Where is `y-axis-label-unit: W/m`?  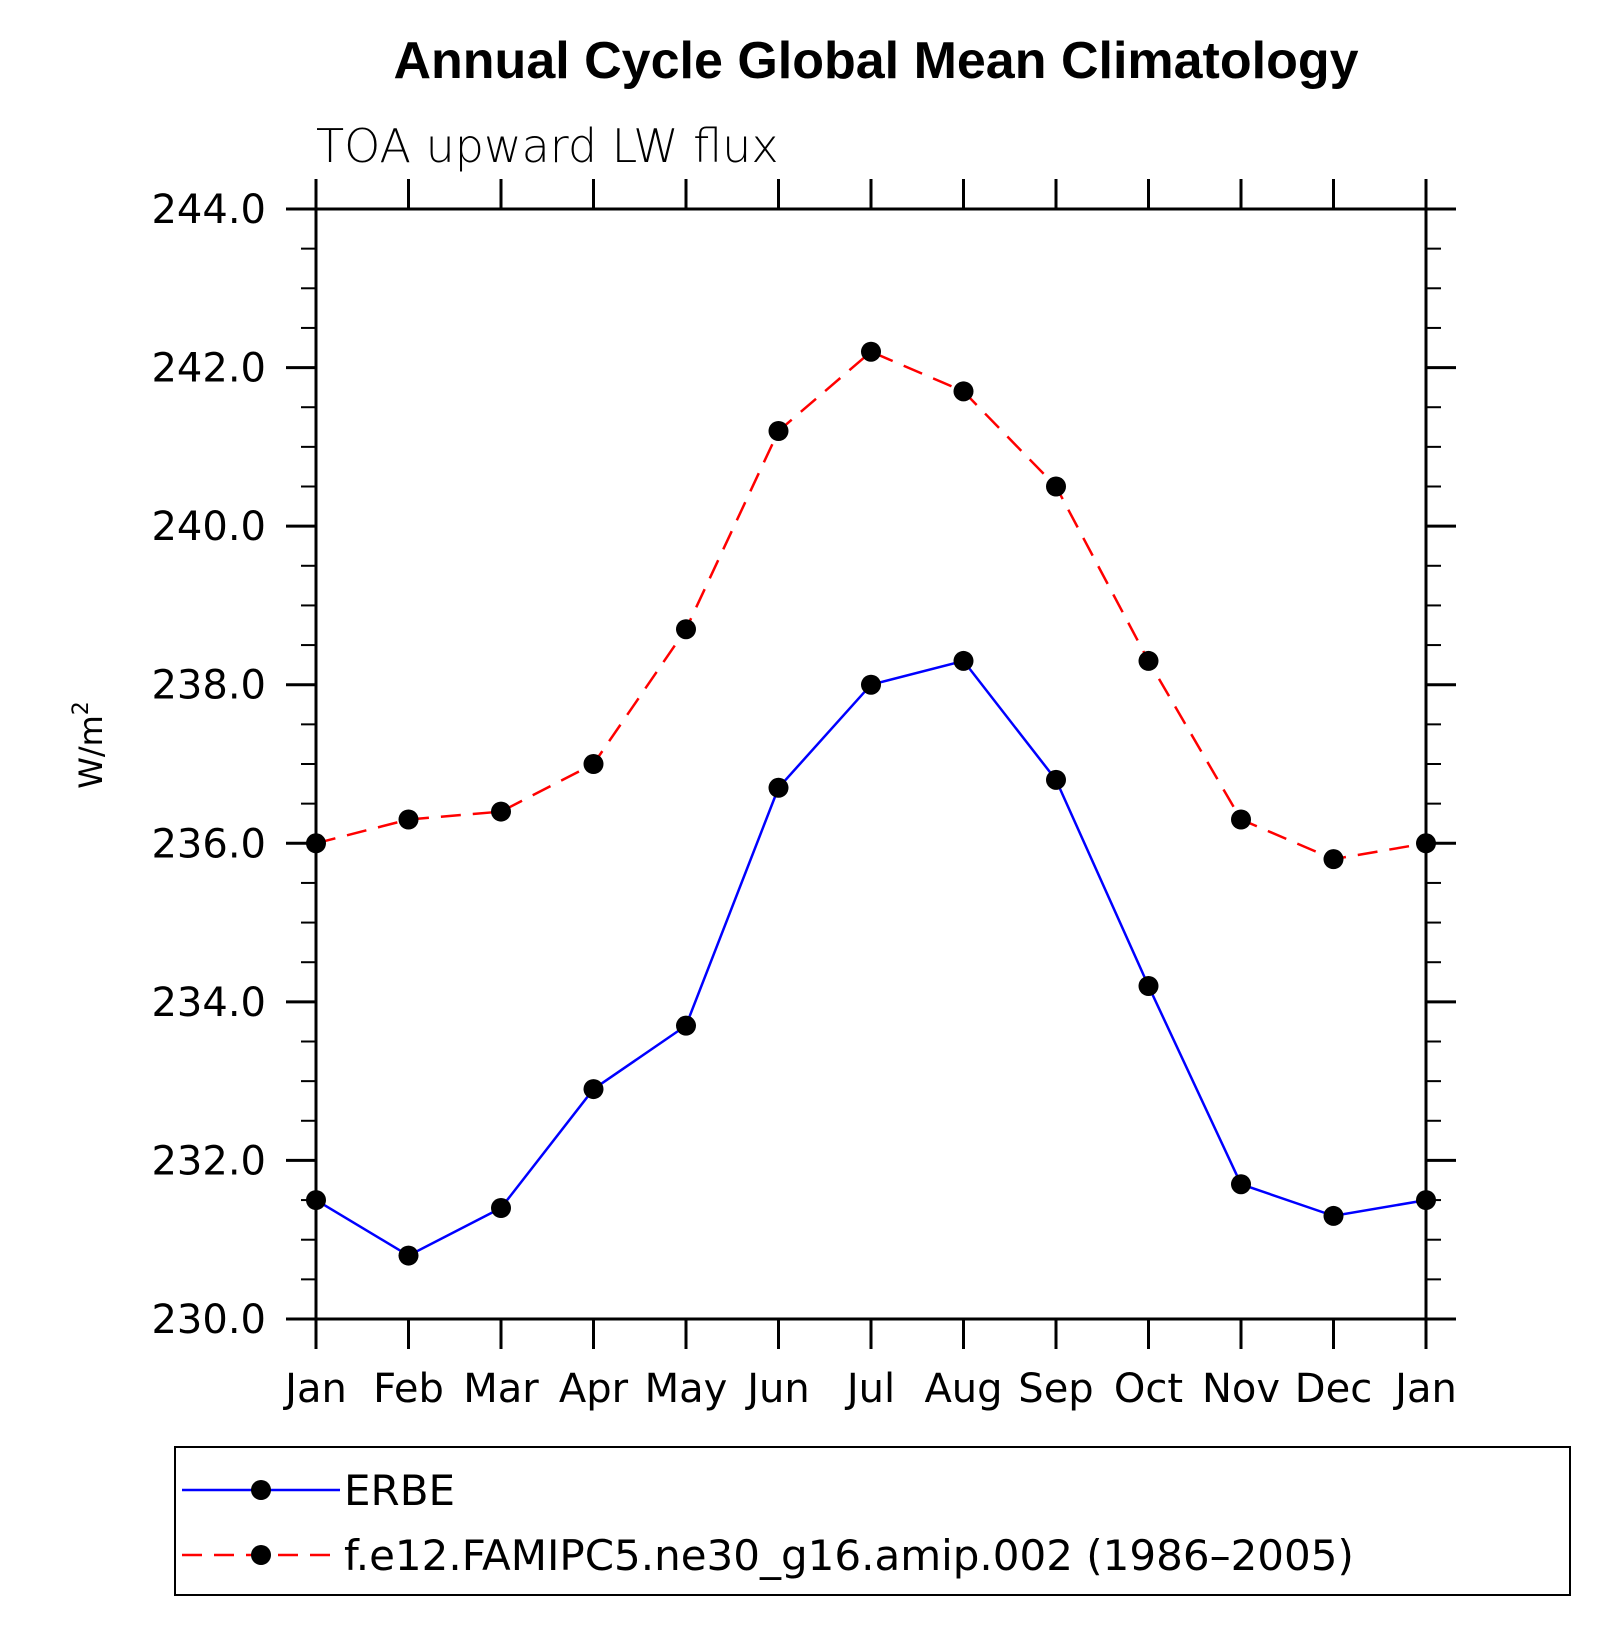 y-axis-label-unit: W/m is located at coordinates (91, 752).